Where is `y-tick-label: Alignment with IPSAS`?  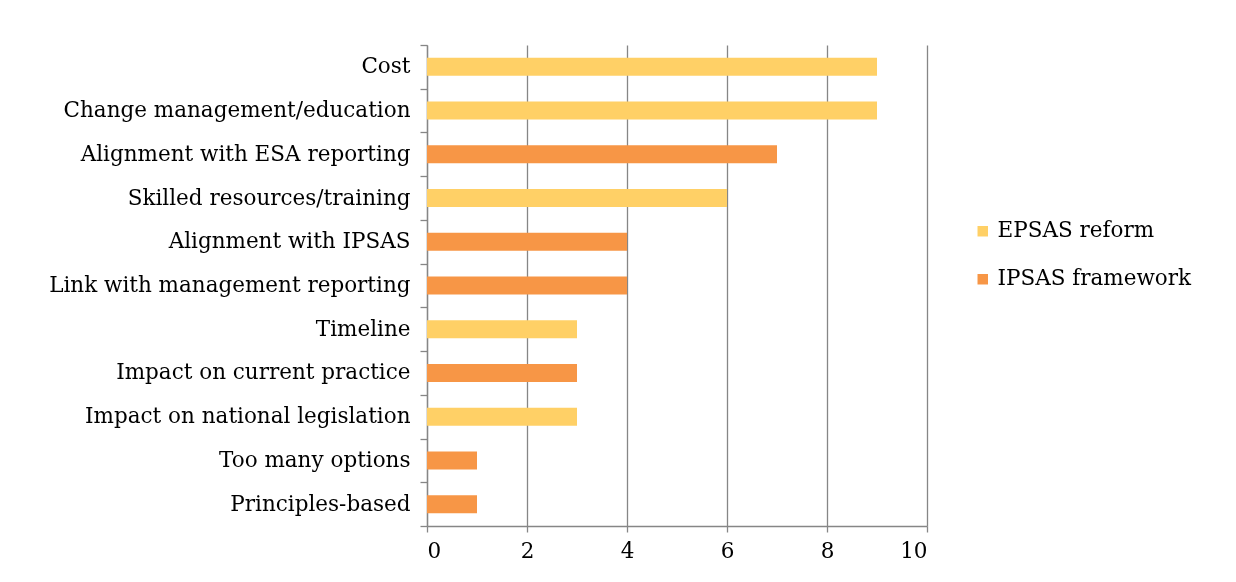 y-tick-label: Alignment with IPSAS is located at coordinates (289, 241).